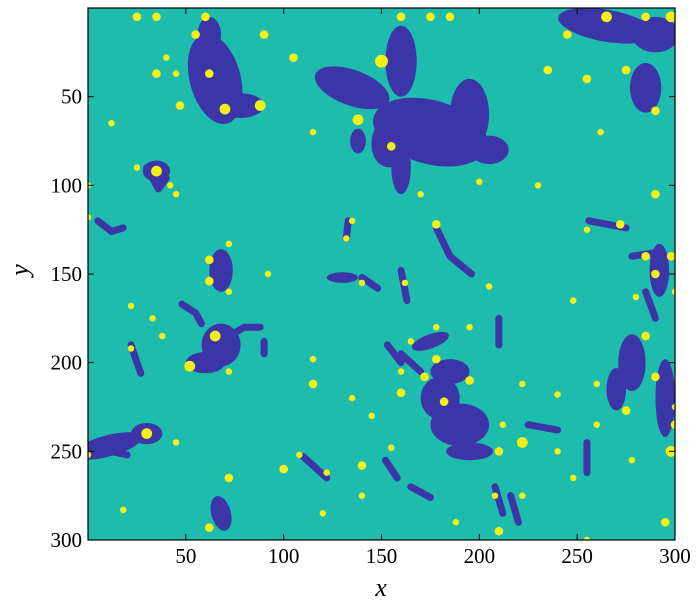 The height and width of the screenshot is (608, 700). Describe the element at coordinates (675, 556) in the screenshot. I see `x-tick-label: 300` at that location.